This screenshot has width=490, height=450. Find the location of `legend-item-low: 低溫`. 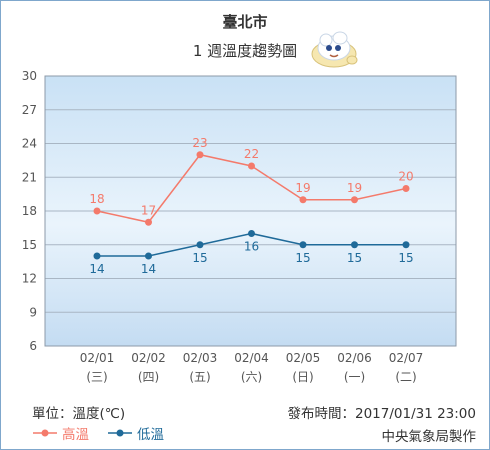

legend-item-low: 低溫 is located at coordinates (135, 433).